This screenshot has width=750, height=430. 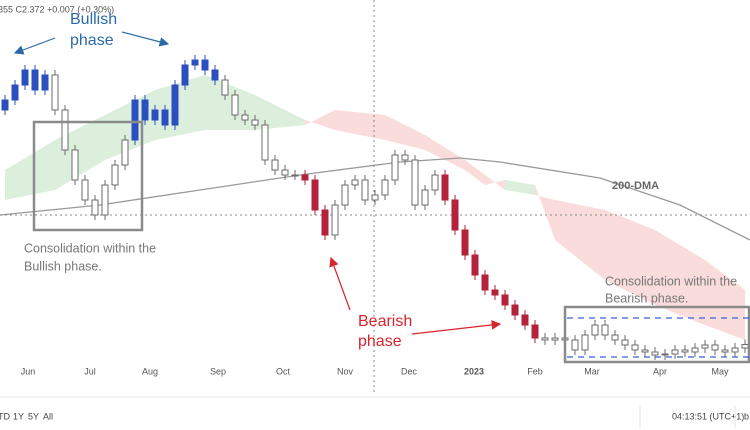 What do you see at coordinates (283, 371) in the screenshot?
I see `x-tick-label: Oct` at bounding box center [283, 371].